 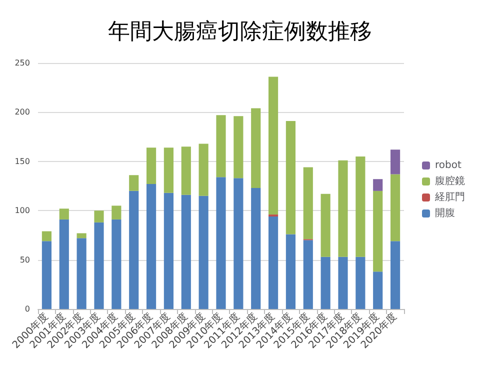 I want to click on legend-label: 腹腔鏡, so click(x=450, y=181).